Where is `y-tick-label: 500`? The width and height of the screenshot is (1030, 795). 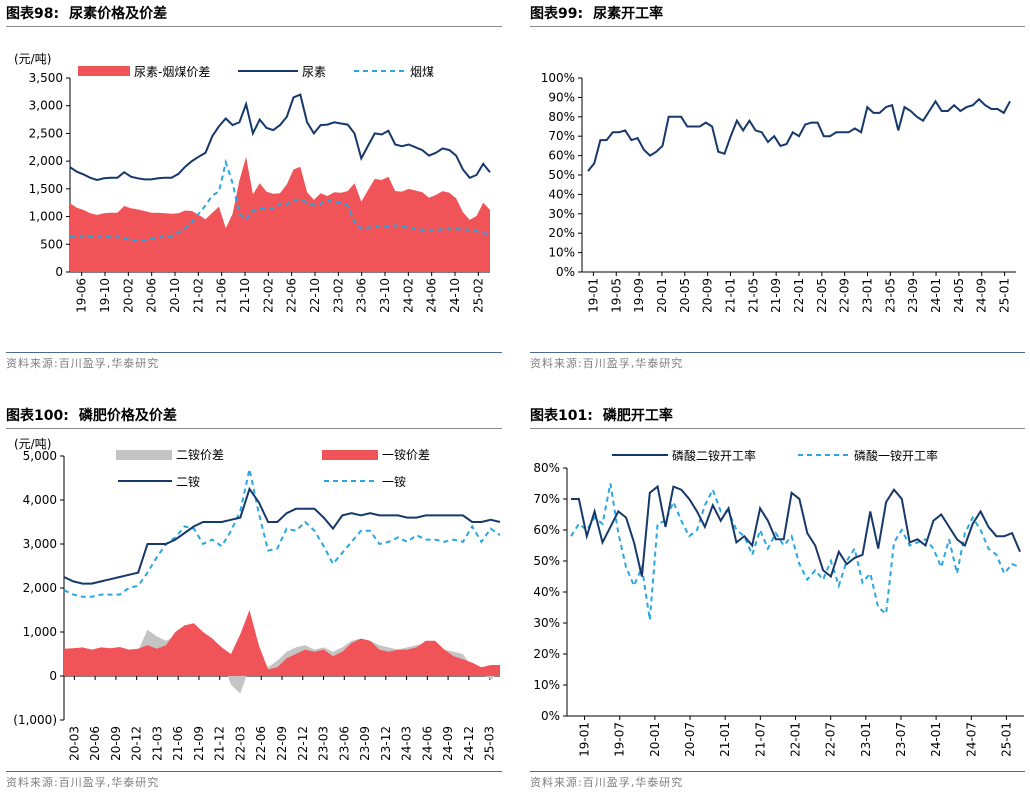 y-tick-label: 500 is located at coordinates (51, 244).